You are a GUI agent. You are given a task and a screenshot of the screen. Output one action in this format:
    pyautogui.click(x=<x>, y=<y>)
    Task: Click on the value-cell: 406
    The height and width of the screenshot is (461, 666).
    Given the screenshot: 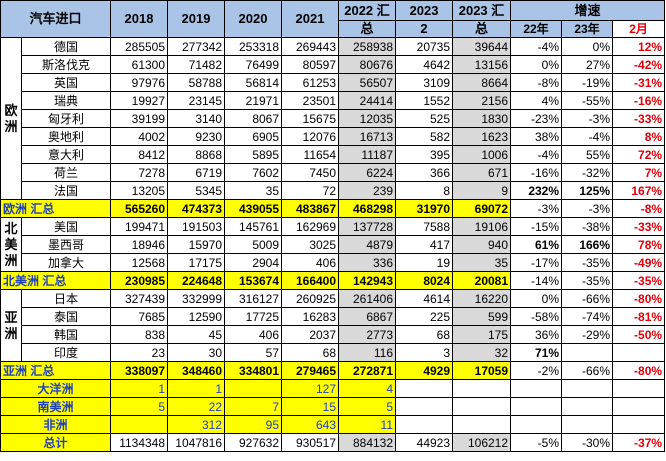 What is the action you would take?
    pyautogui.click(x=253, y=334)
    